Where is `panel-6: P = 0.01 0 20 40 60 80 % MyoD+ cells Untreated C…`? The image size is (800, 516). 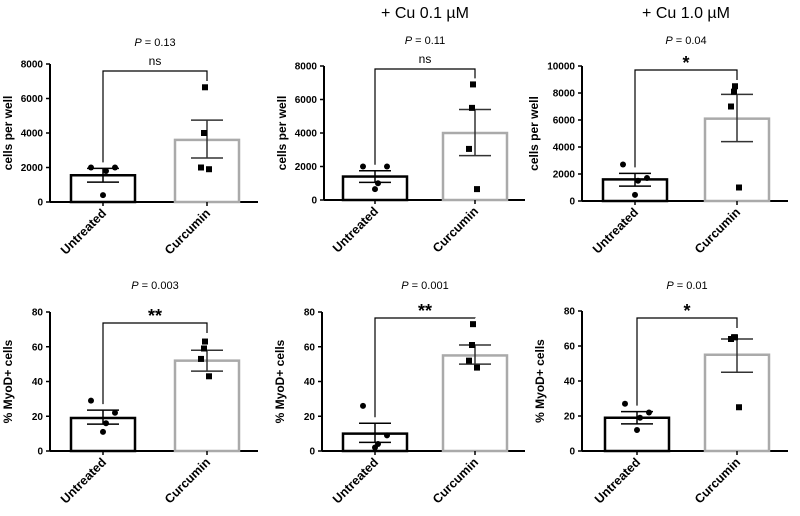 panel-6: P = 0.01 0 20 40 60 80 % MyoD+ cells Untreated C… is located at coordinates (660, 393).